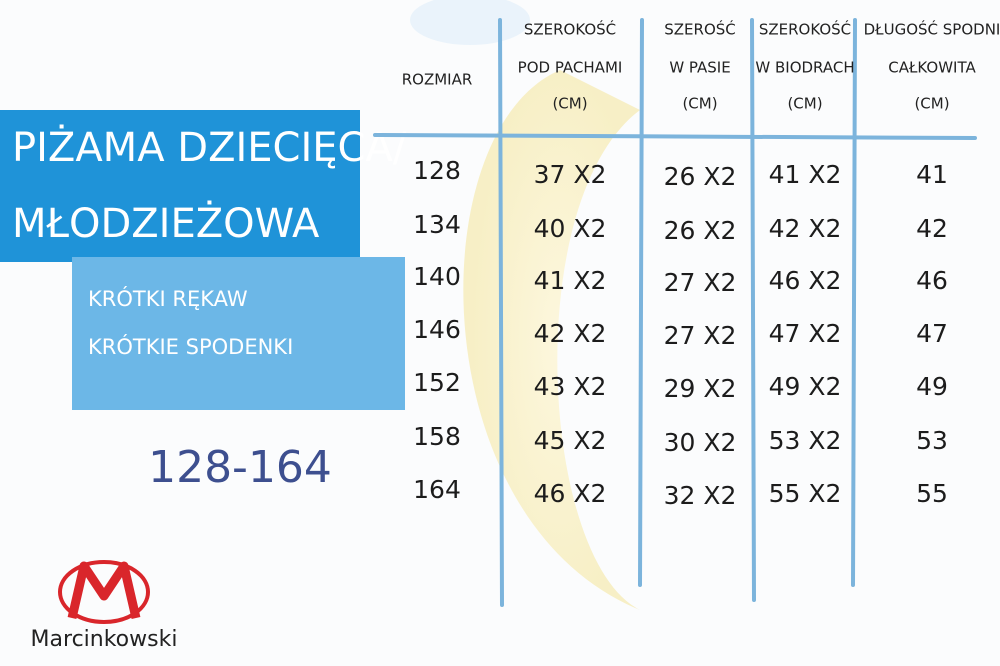 The height and width of the screenshot is (666, 1000). I want to click on size-cell: 158, so click(437, 436).